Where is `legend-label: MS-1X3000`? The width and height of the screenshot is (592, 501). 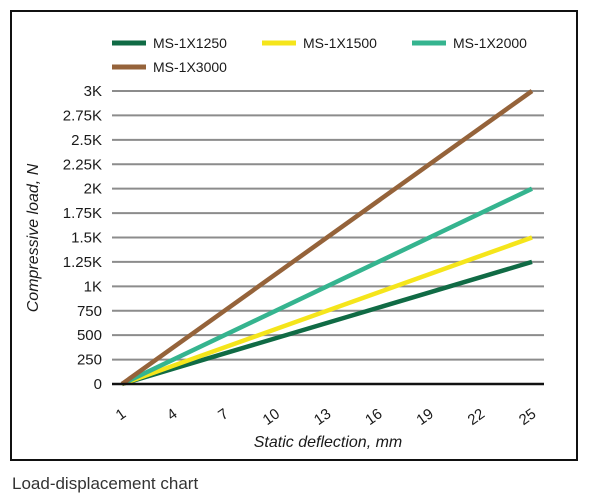 legend-label: MS-1X3000 is located at coordinates (190, 67).